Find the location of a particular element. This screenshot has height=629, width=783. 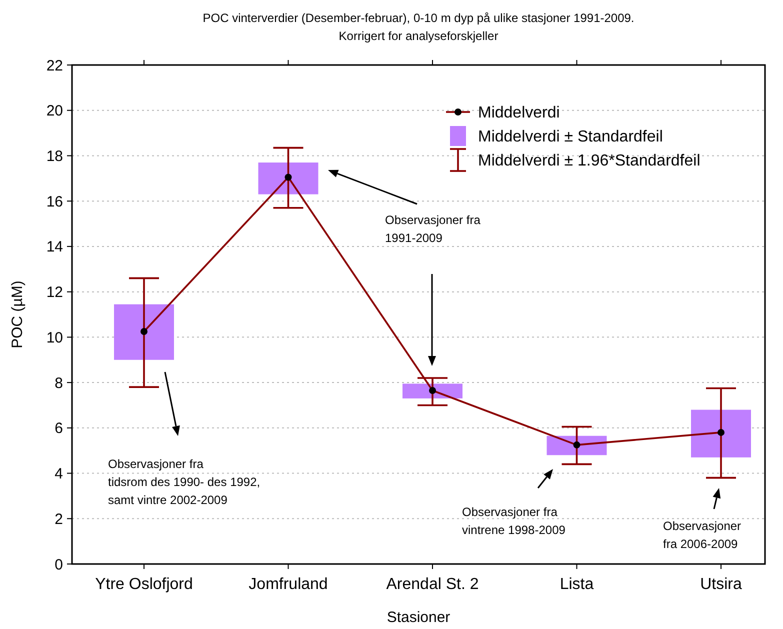

y-tick-label: 16 is located at coordinates (54, 201).